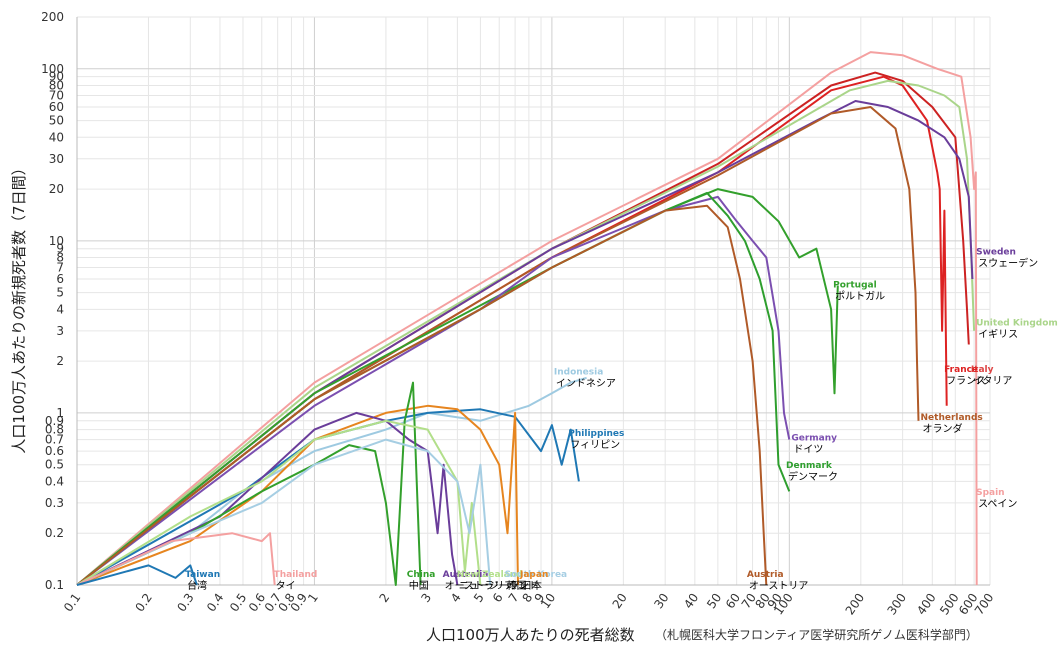  I want to click on y-tick-label: 3, so click(60, 331).